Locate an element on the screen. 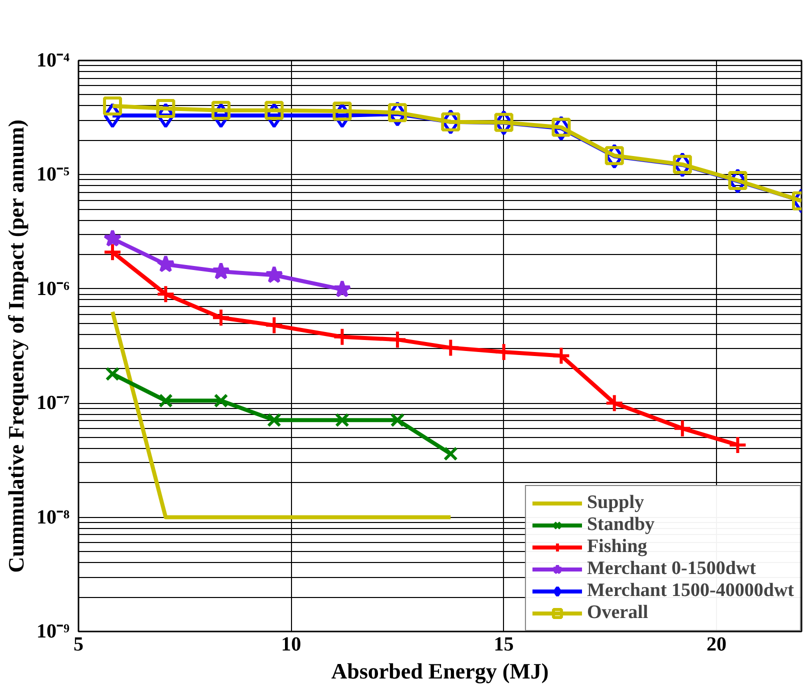 This screenshot has height=686, width=803. legend-label: Standby is located at coordinates (620, 525).